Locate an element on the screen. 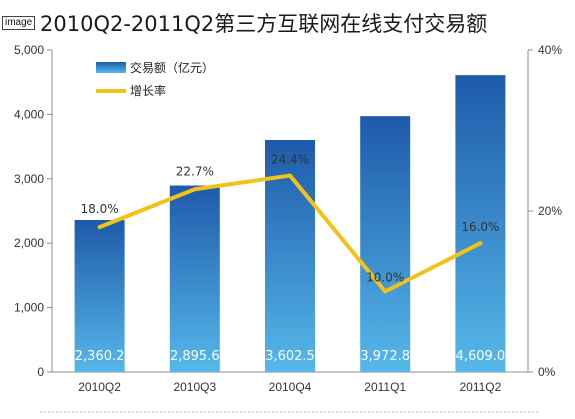 Image resolution: width=575 pixels, height=419 pixels. bar-value-label: 2,895.6 is located at coordinates (195, 356).